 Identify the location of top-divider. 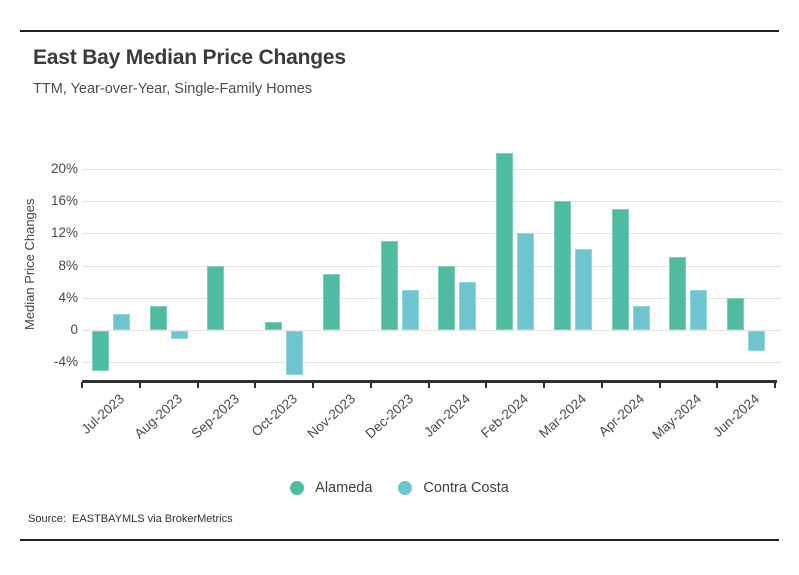
(399, 31).